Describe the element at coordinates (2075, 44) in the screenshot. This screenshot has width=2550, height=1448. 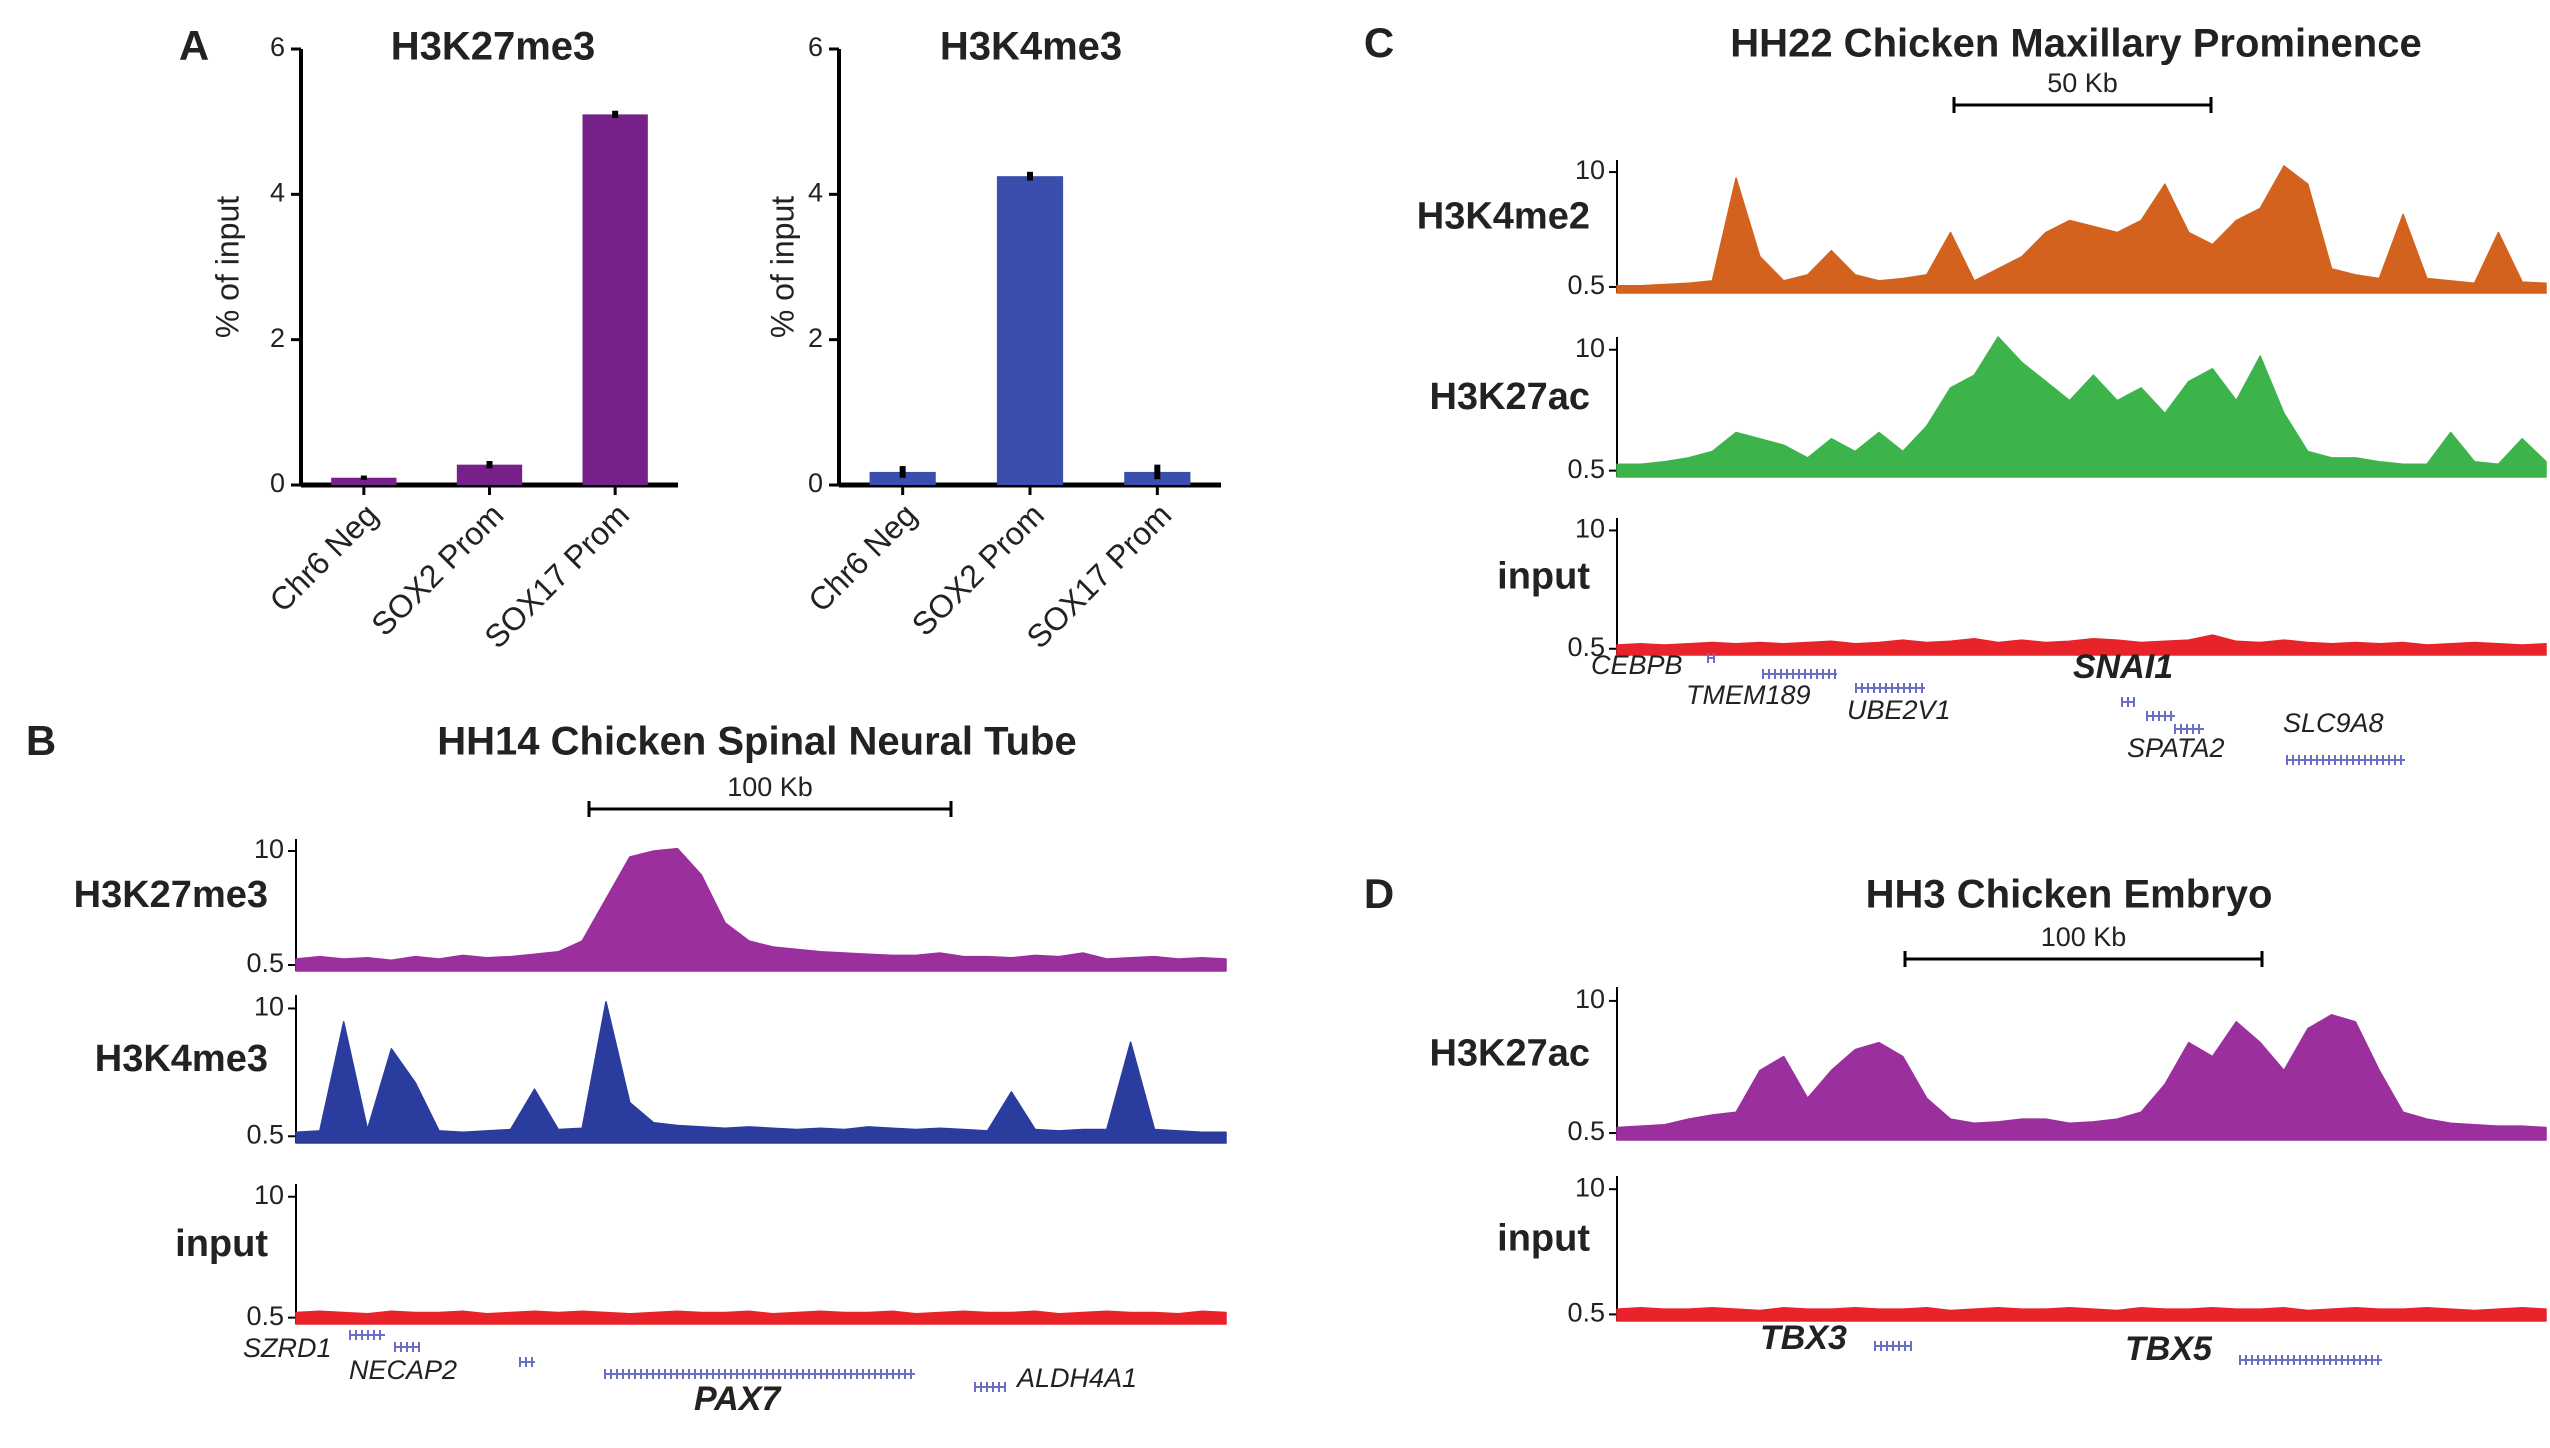
I see `chart-title: HH22 Chicken Maxillary Prominence` at that location.